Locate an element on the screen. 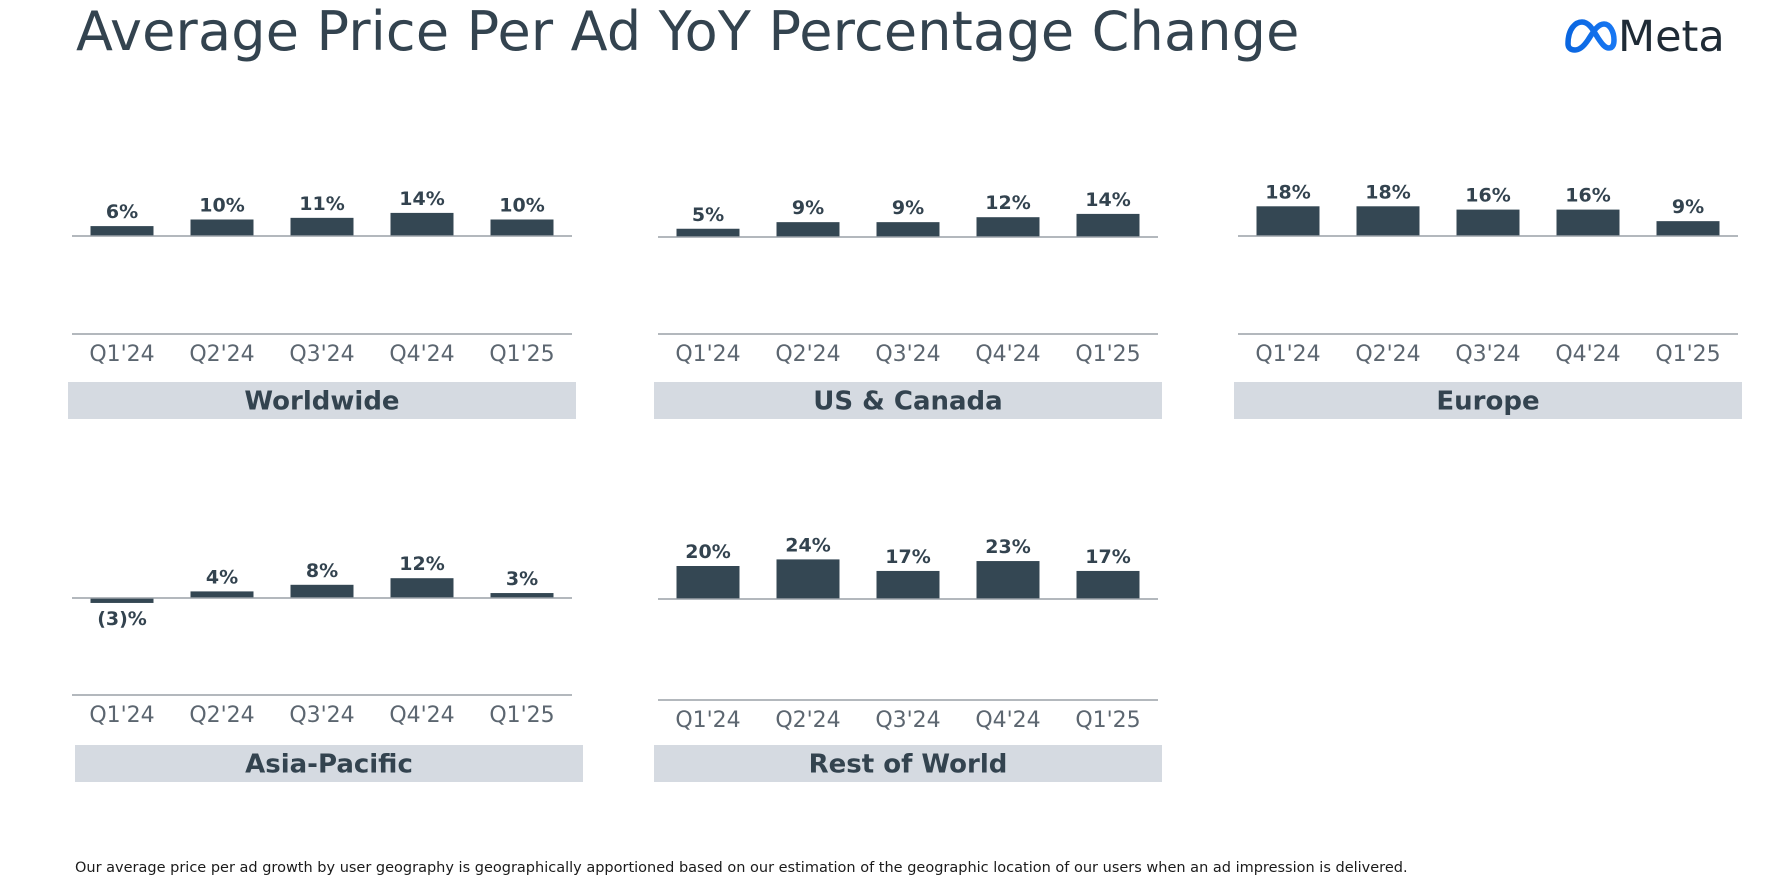 This screenshot has height=892, width=1773. region-label-asia-pacific: Asia-Pacific is located at coordinates (329, 765).